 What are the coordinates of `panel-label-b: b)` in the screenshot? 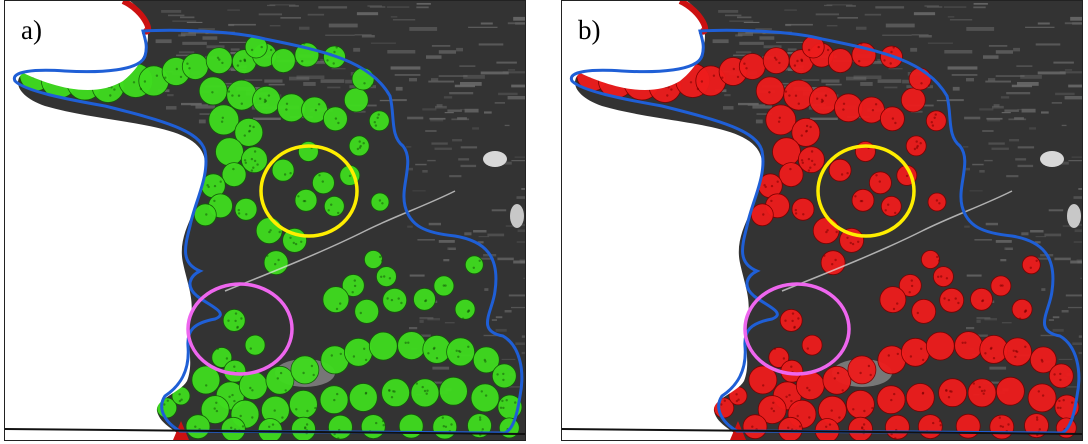 It's located at (589, 30).